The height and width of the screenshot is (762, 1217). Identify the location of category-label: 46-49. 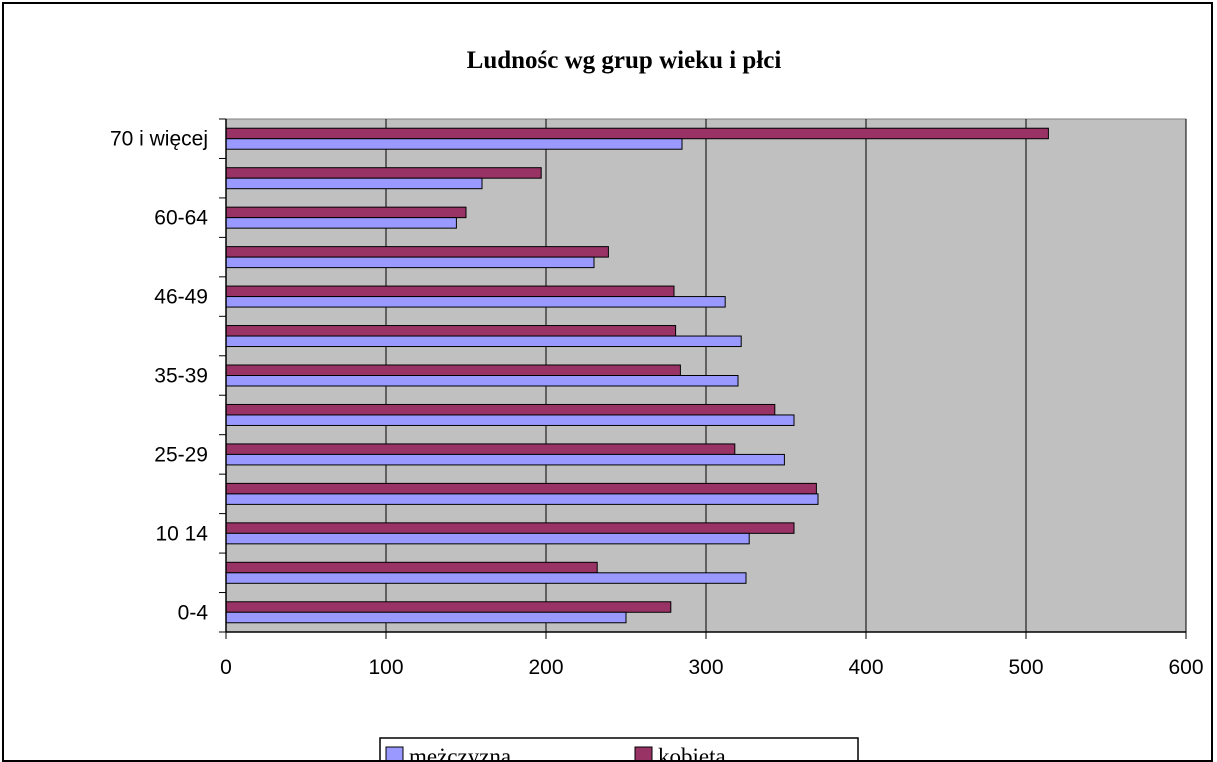
(181, 297).